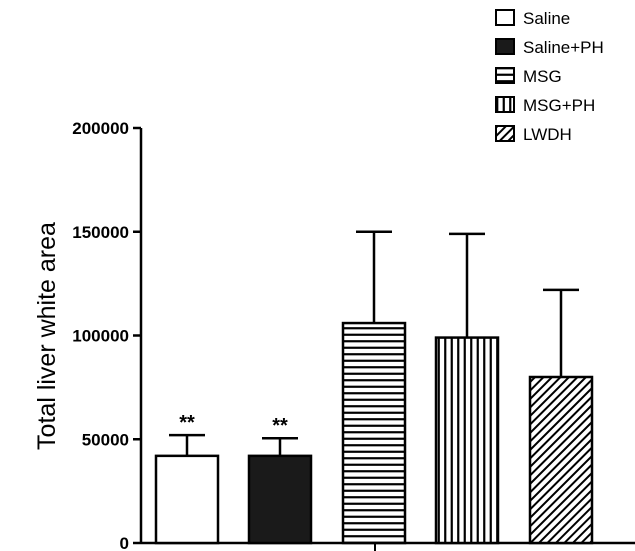 Image resolution: width=635 pixels, height=551 pixels. Describe the element at coordinates (100, 336) in the screenshot. I see `y-tick-label: 100000` at that location.